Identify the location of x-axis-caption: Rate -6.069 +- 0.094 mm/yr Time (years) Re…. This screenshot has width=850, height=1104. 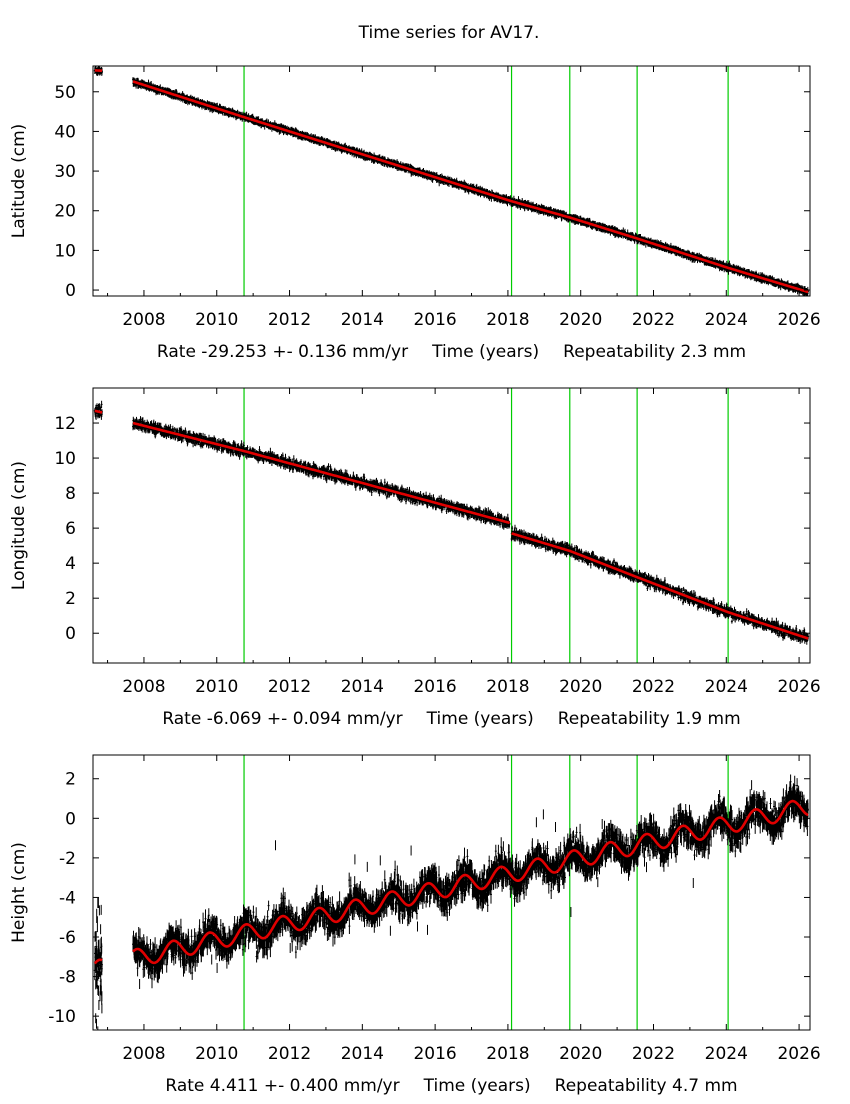
(451, 719).